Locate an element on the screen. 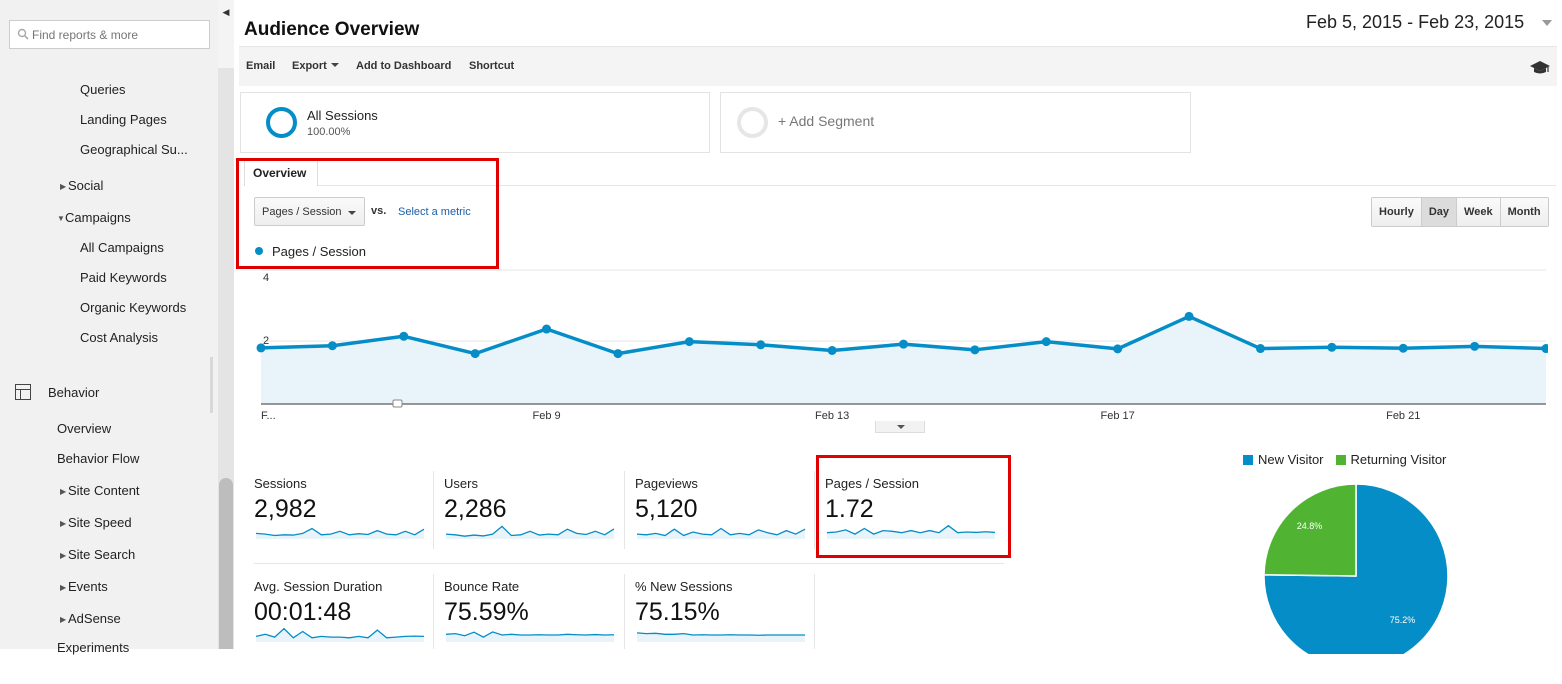  sidebar-item-social: ▶ Social is located at coordinates (81, 185).